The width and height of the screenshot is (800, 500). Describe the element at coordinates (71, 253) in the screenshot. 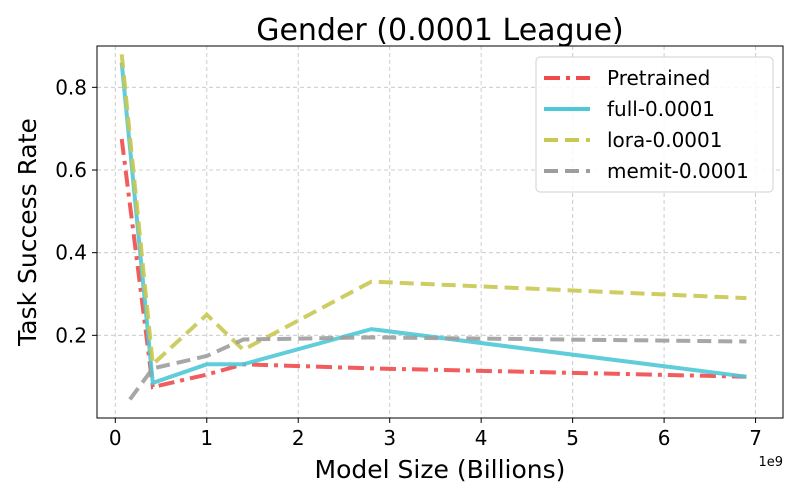

I see `y-tick-label: 0.4` at that location.